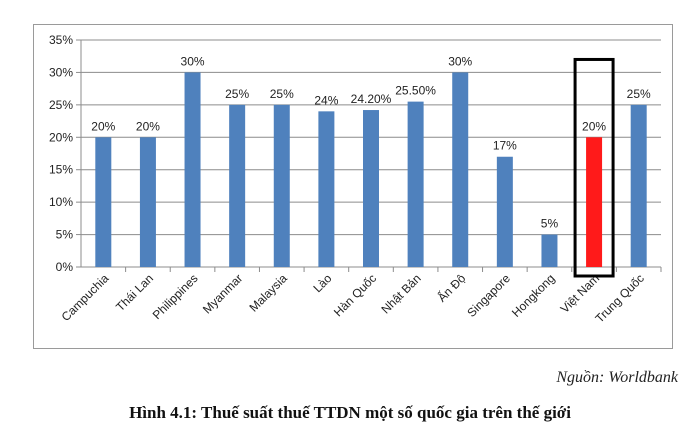  Describe the element at coordinates (65, 267) in the screenshot. I see `y-tick-label: 0%` at that location.